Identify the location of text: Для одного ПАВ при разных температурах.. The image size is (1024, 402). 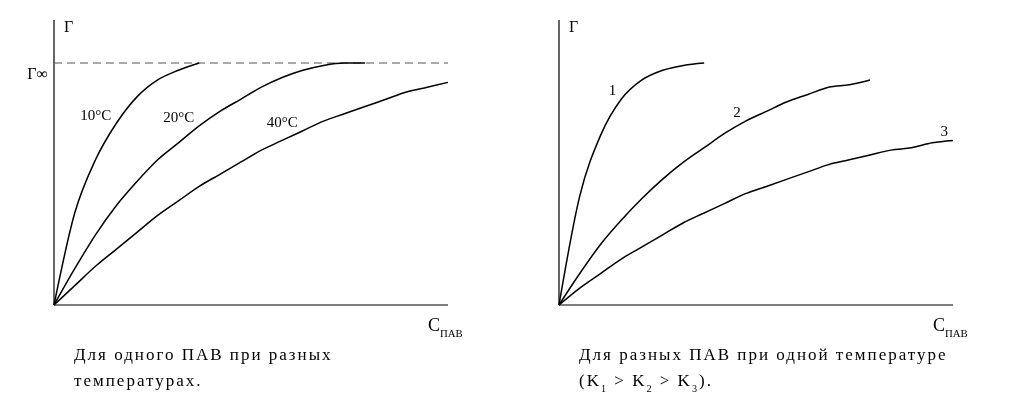
(203, 367).